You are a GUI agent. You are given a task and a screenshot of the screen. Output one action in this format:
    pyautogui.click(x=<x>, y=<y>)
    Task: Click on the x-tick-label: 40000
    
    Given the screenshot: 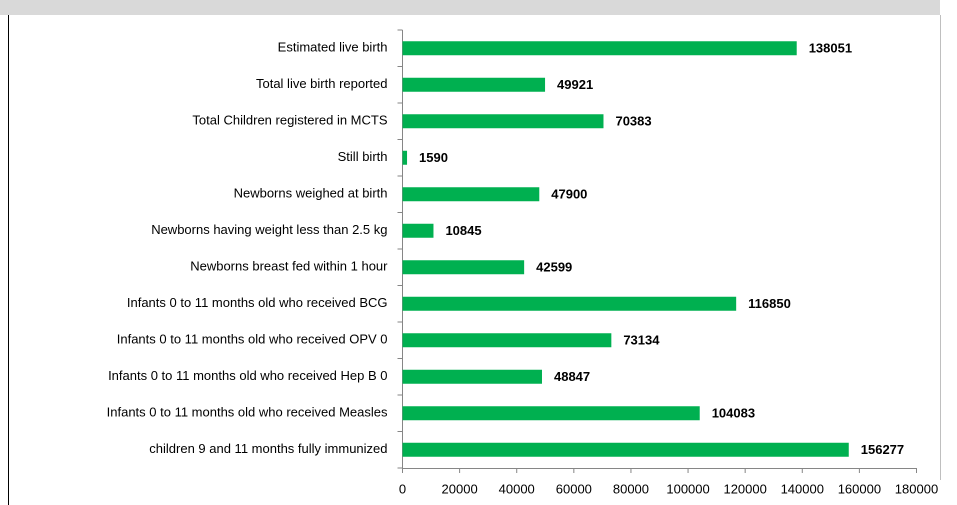 What is the action you would take?
    pyautogui.click(x=517, y=488)
    